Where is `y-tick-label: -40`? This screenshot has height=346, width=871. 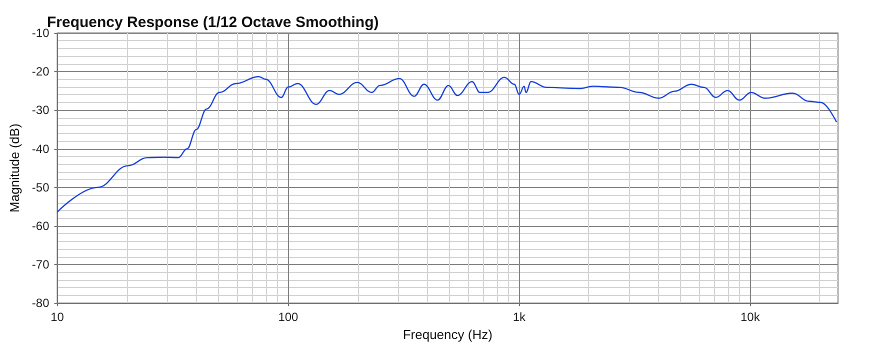
y-tick-label: -40 is located at coordinates (41, 149).